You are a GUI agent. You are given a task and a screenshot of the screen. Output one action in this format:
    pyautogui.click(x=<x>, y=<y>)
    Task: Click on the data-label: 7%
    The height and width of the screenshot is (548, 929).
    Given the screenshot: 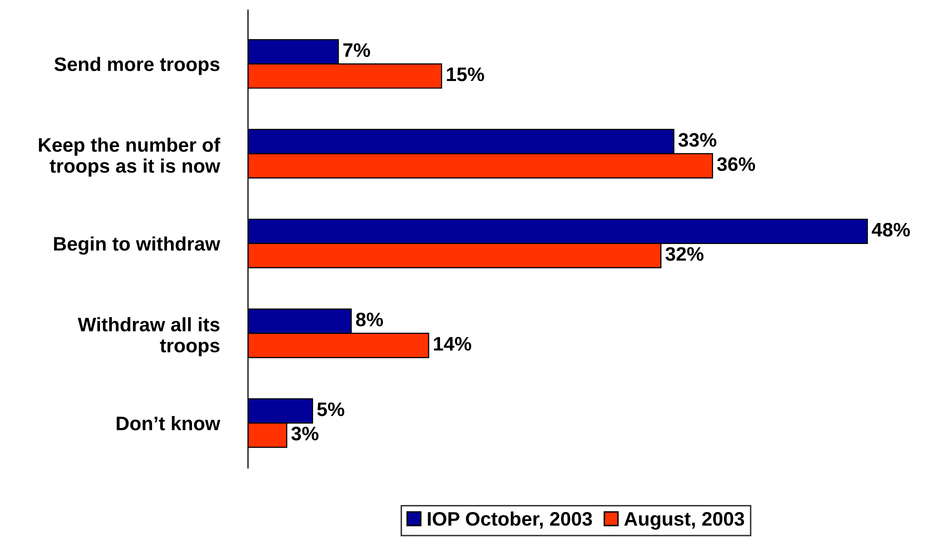 What is the action you would take?
    pyautogui.click(x=356, y=50)
    